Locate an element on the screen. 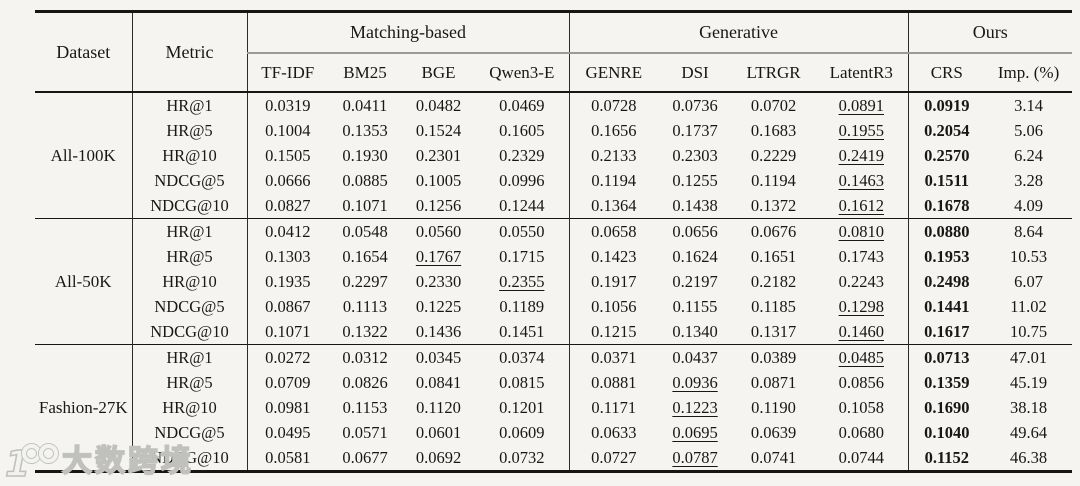  value: 0.1423 is located at coordinates (614, 256).